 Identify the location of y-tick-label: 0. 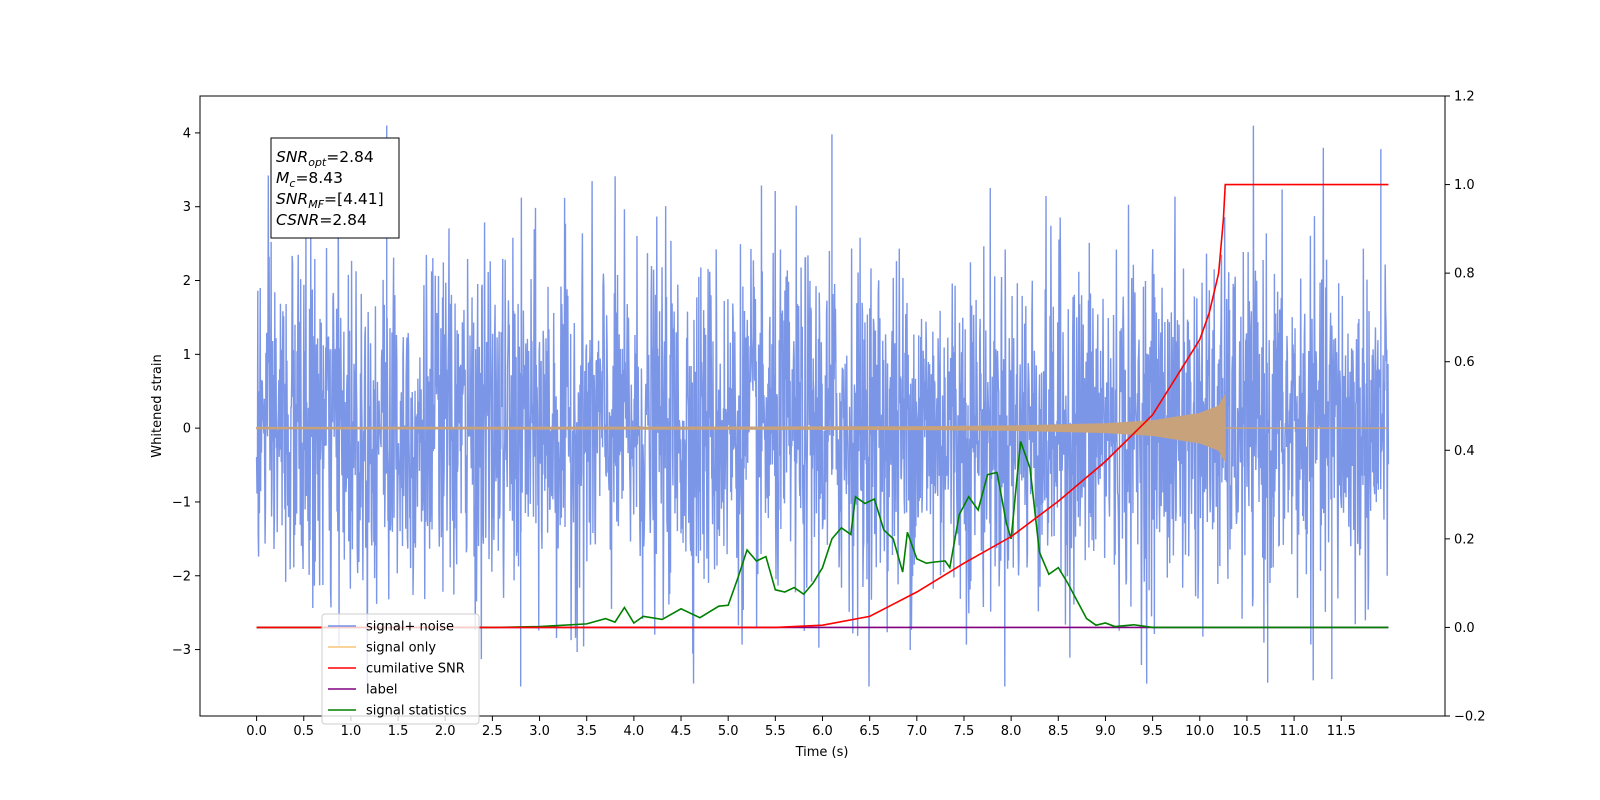
(187, 429).